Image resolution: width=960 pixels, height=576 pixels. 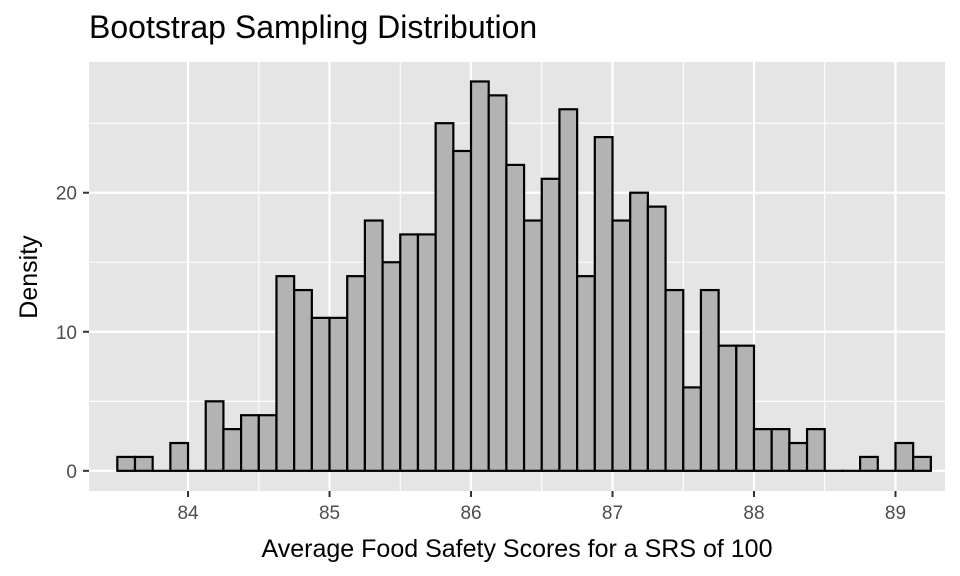 What do you see at coordinates (29, 277) in the screenshot?
I see `y-axis-title: Density` at bounding box center [29, 277].